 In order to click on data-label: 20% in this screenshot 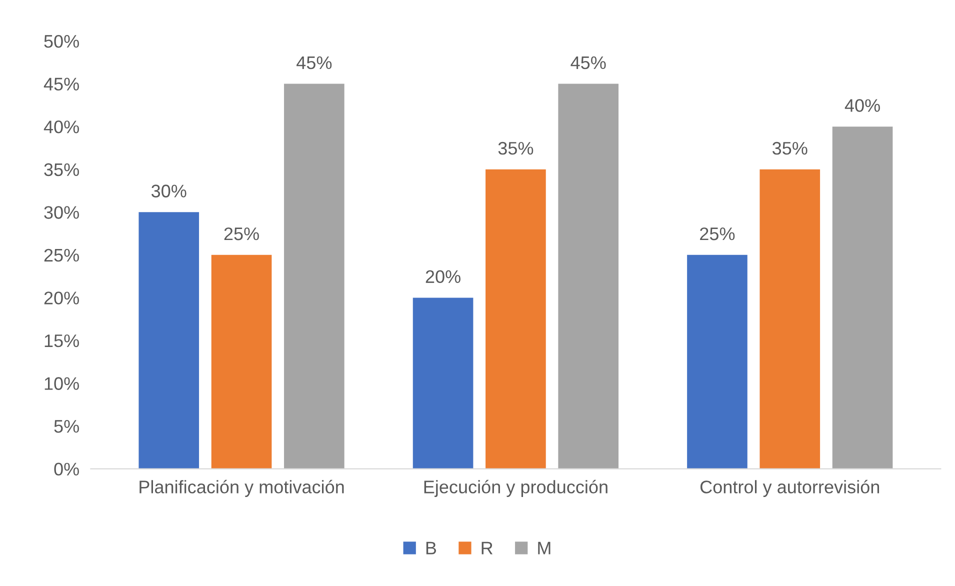, I will do `click(443, 277)`.